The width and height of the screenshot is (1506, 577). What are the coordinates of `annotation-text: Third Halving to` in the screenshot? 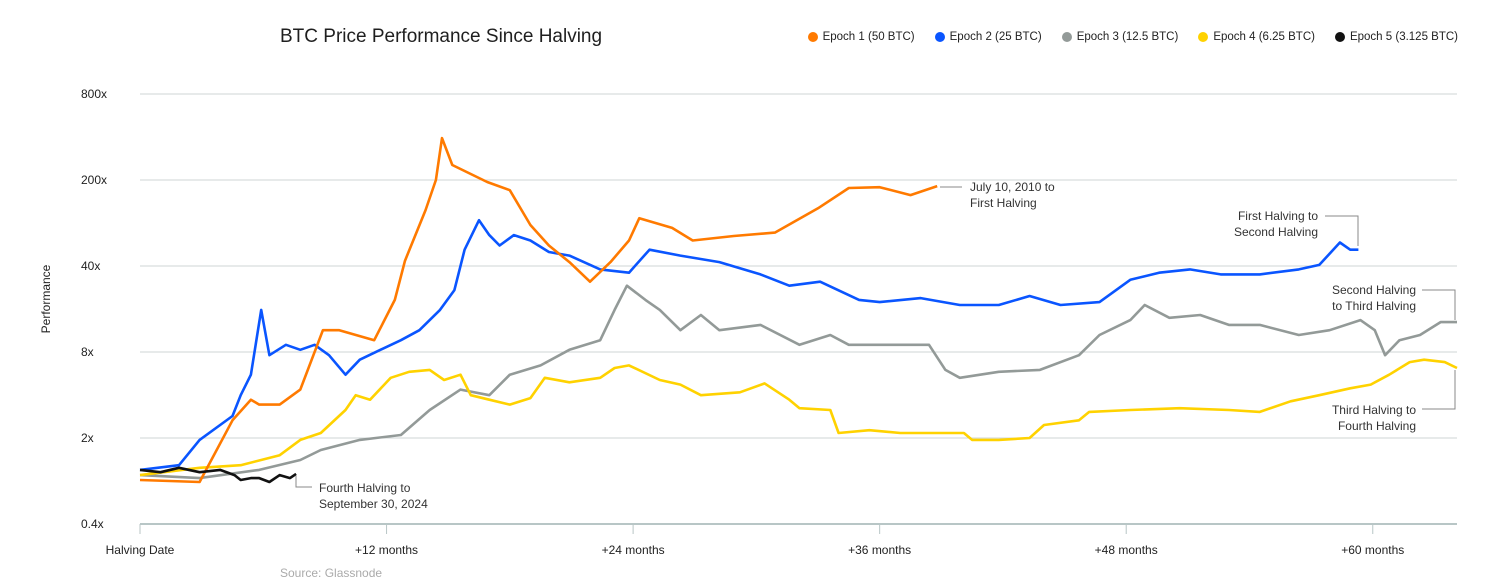 It's located at (1374, 410).